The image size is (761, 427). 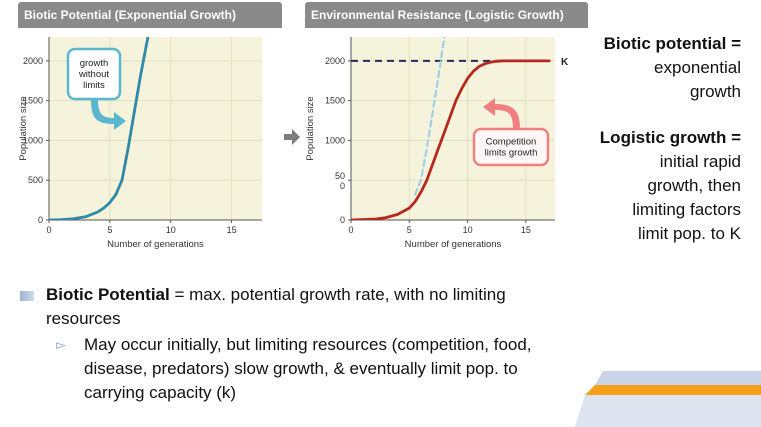 What do you see at coordinates (93, 74) in the screenshot?
I see `annotation-text: growth without limits` at bounding box center [93, 74].